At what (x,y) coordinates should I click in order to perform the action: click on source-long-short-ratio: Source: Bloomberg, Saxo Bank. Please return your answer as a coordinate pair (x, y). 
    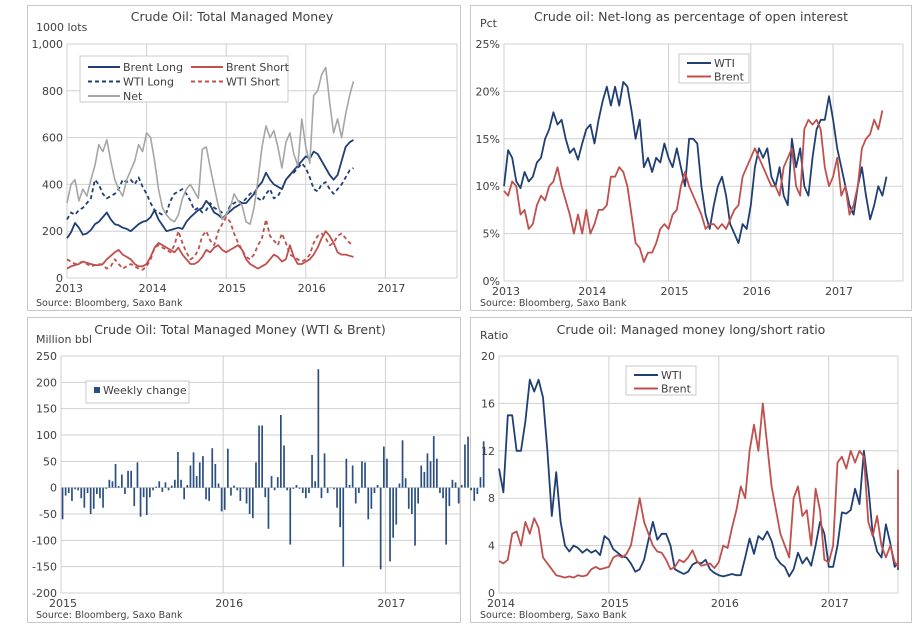
    Looking at the image, I should click on (553, 615).